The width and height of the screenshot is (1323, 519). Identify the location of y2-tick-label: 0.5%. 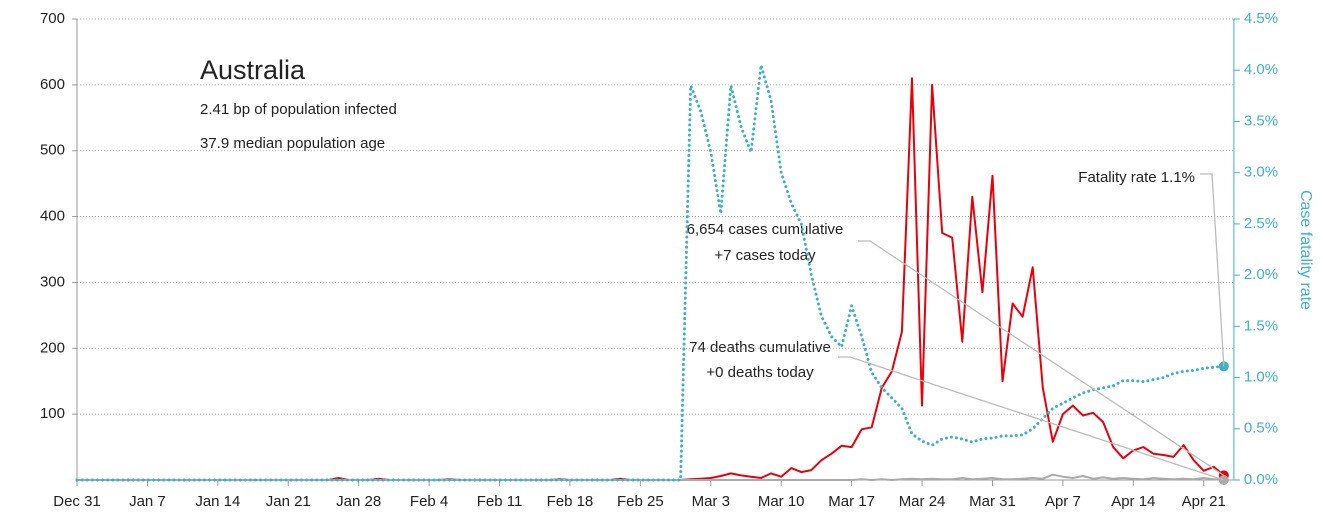
(1261, 428).